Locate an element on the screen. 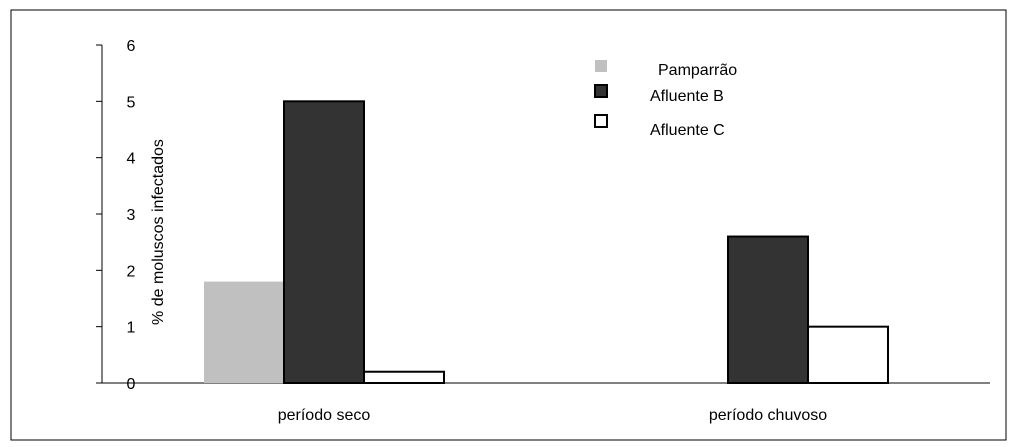 Image resolution: width=1017 pixels, height=447 pixels. legend-label: Afluente C is located at coordinates (687, 130).